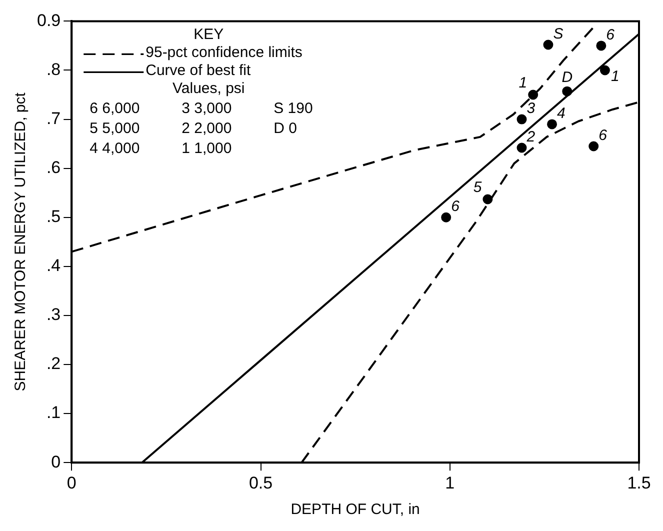 The height and width of the screenshot is (531, 663). I want to click on y-axis-title: SHEARER MOTOR ENERGY UTILIZED, pct, so click(21, 242).